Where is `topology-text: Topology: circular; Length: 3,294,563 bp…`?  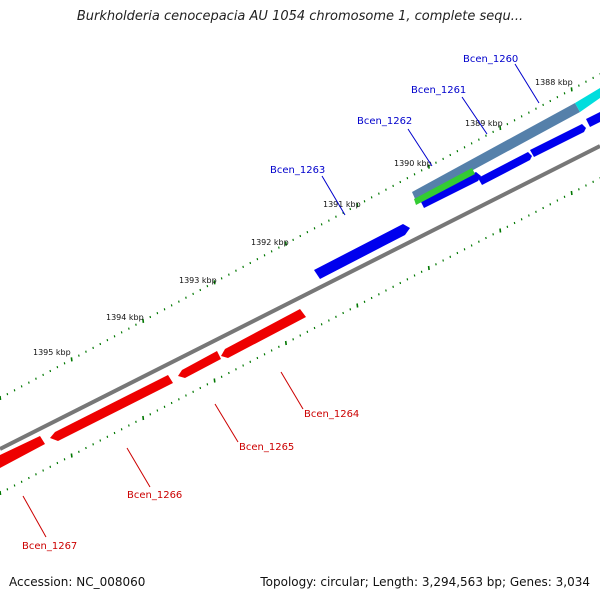 topology-text: Topology: circular; Length: 3,294,563 bp… is located at coordinates (425, 582).